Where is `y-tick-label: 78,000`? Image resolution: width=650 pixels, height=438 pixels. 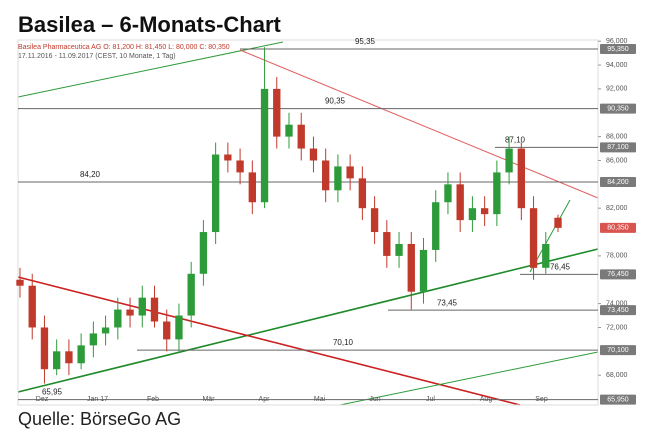
y-tick-label: 78,000 is located at coordinates (617, 256).